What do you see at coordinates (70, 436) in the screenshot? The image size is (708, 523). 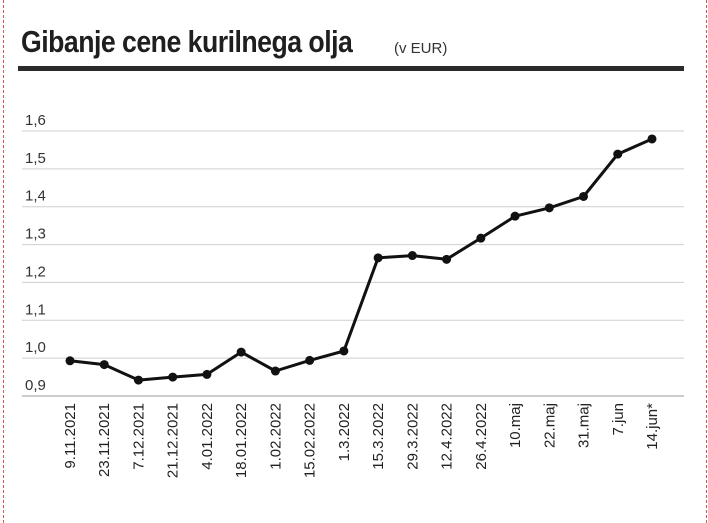 I see `x-tick-label: 9.11.2021` at bounding box center [70, 436].